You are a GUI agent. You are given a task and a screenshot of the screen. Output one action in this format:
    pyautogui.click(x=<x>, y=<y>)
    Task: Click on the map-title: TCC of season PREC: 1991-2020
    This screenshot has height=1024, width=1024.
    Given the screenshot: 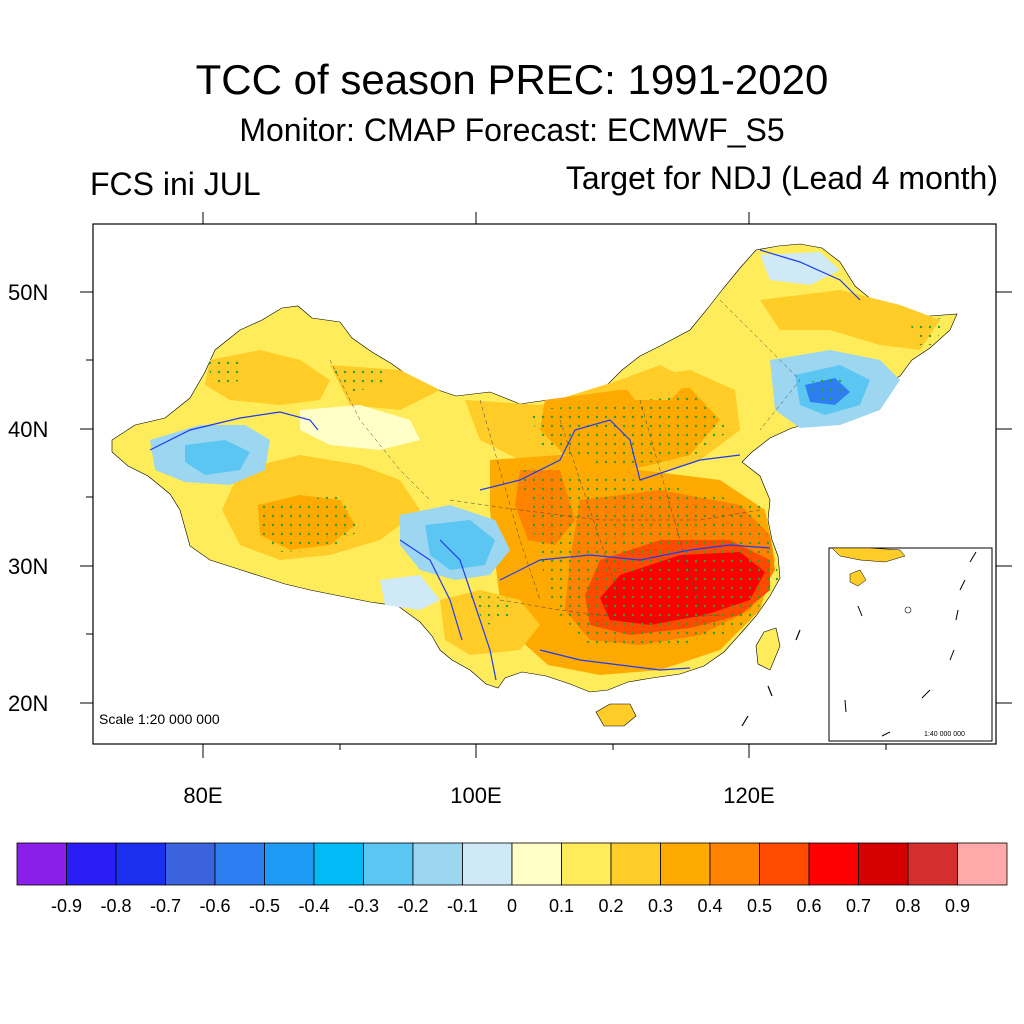 What is the action you would take?
    pyautogui.click(x=512, y=79)
    